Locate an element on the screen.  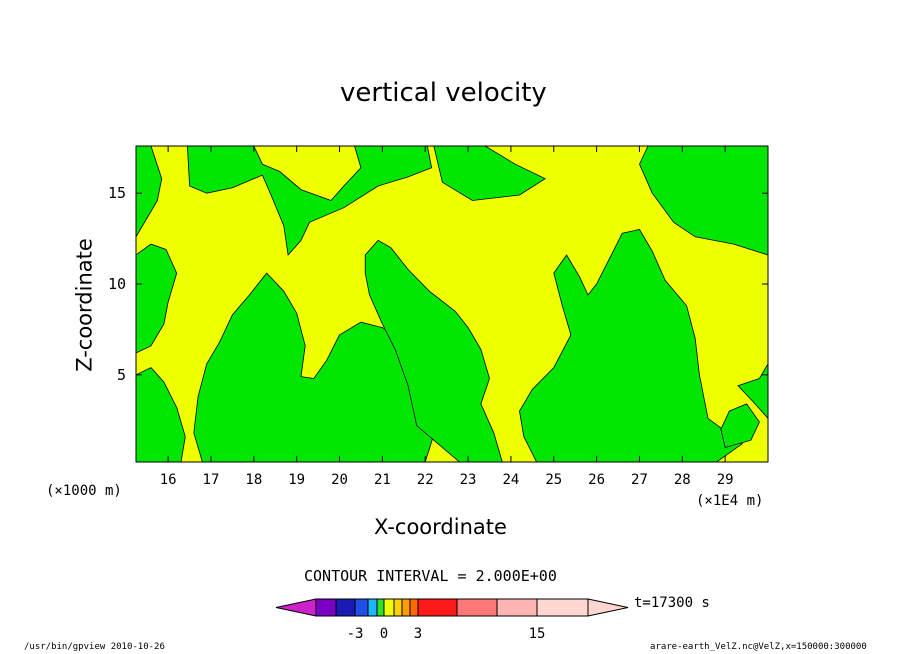
colorbar-label: 3 is located at coordinates (418, 634).